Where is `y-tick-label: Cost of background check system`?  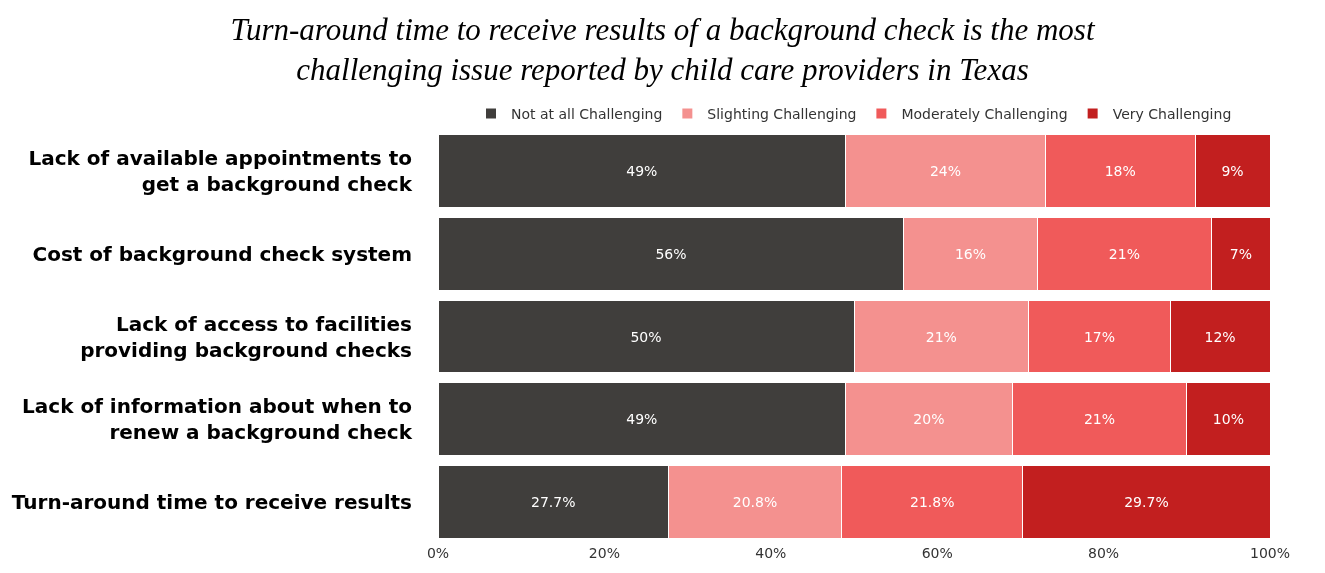
y-tick-label: Cost of background check system is located at coordinates (222, 253).